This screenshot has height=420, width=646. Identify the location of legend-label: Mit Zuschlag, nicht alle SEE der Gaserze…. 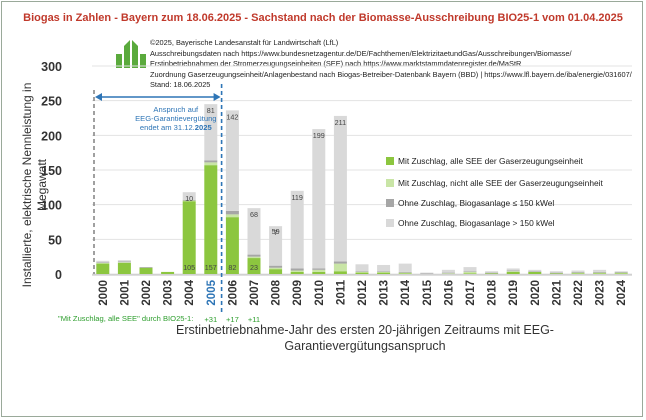
(500, 183).